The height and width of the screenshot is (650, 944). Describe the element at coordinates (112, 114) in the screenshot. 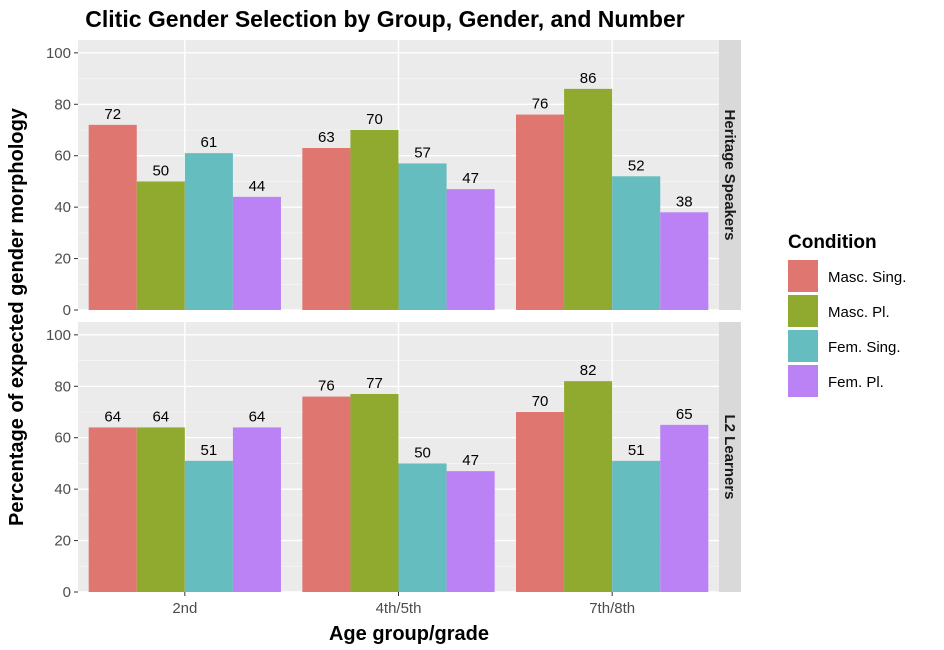

I see `bar-value-label: 72` at that location.